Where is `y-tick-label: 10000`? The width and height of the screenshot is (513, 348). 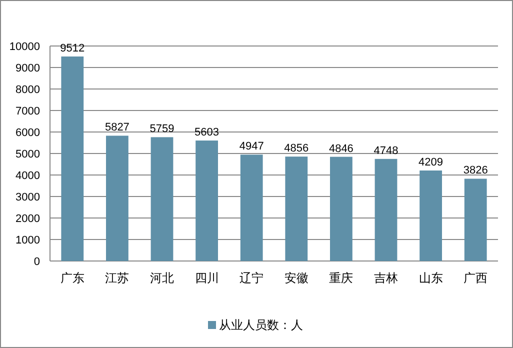
y-tick-label: 10000 is located at coordinates (24, 46).